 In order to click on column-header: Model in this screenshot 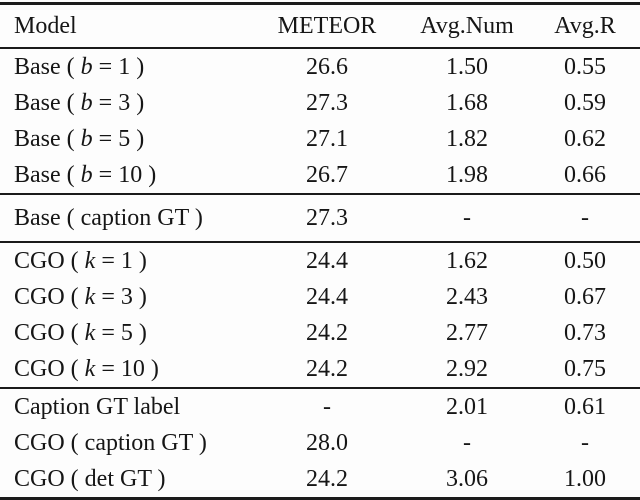, I will do `click(45, 25)`.